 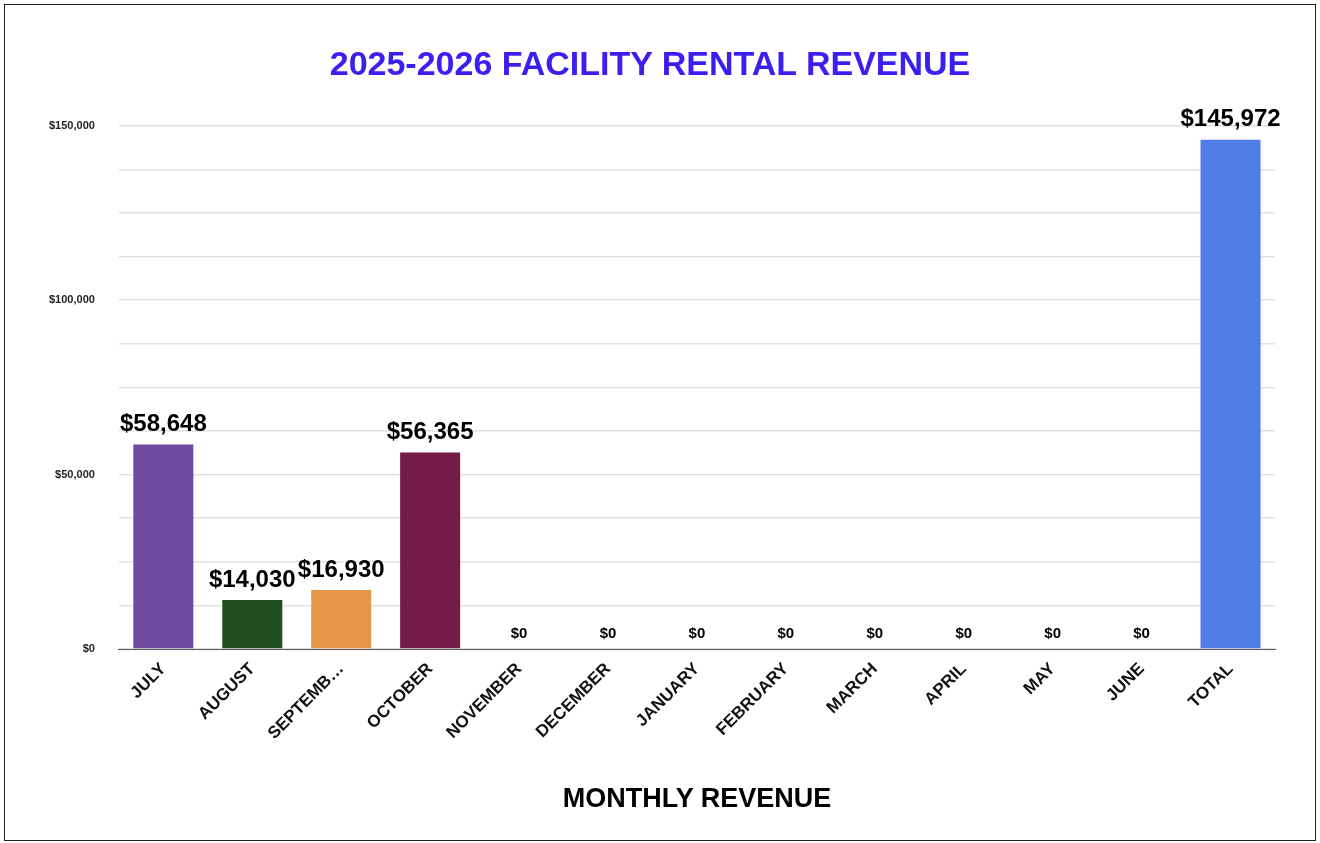 I want to click on y-tick-label: $0, so click(x=88, y=648).